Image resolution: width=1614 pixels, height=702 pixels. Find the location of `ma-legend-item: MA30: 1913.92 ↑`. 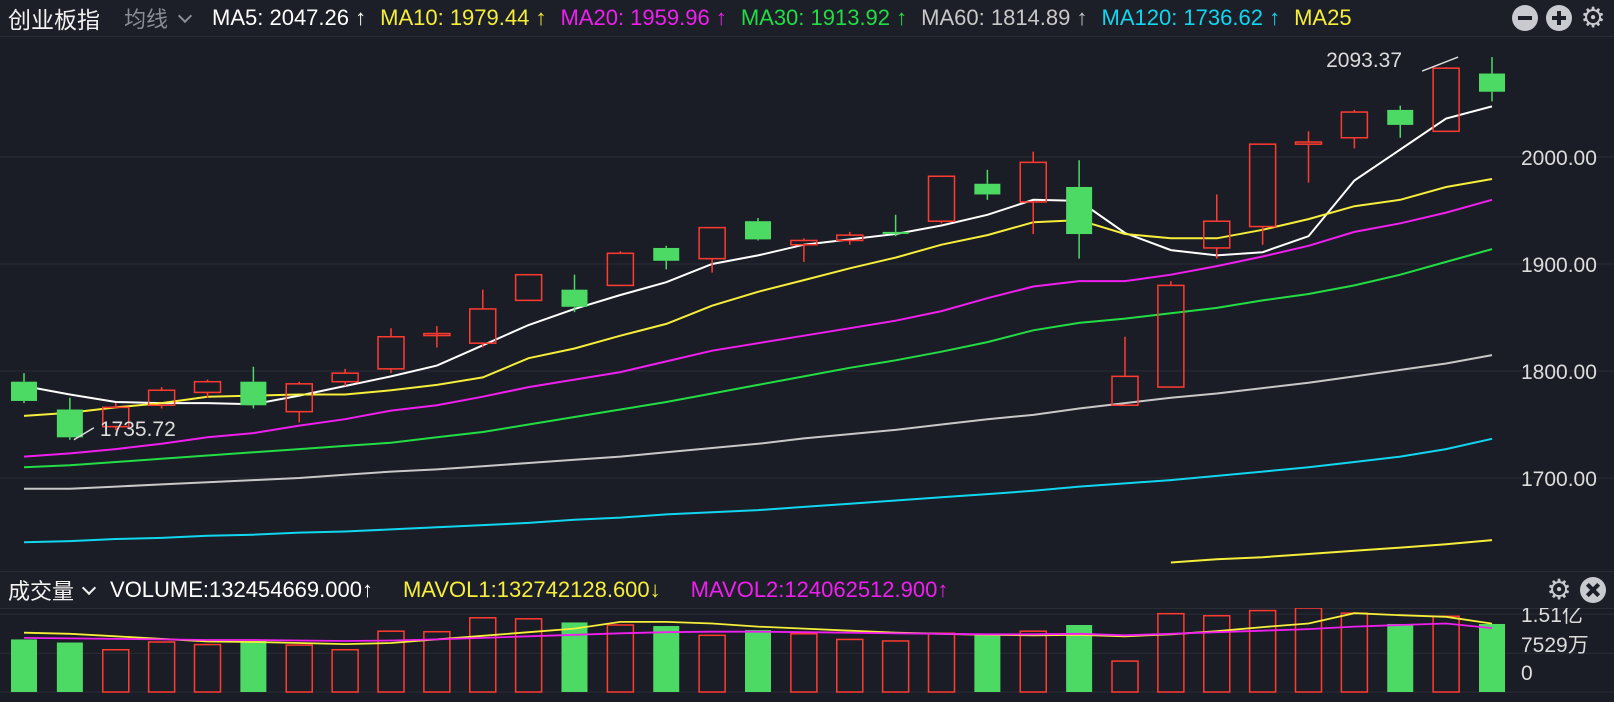

ma-legend-item: MA30: 1913.92 ↑ is located at coordinates (824, 17).